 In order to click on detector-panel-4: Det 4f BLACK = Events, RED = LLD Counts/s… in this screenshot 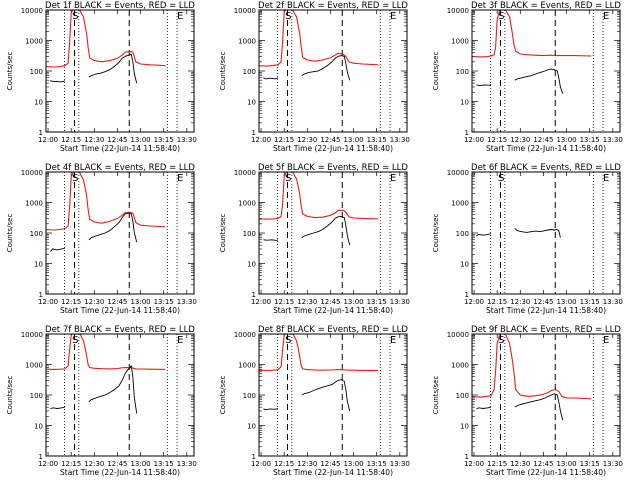, I will do `click(101, 239)`.